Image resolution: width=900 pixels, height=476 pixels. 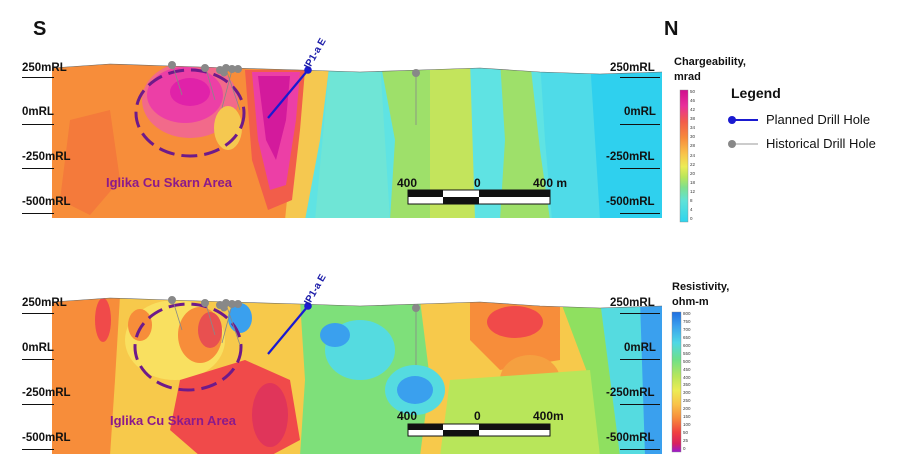 I want to click on historical-drill-hole-icon, so click(x=732, y=144).